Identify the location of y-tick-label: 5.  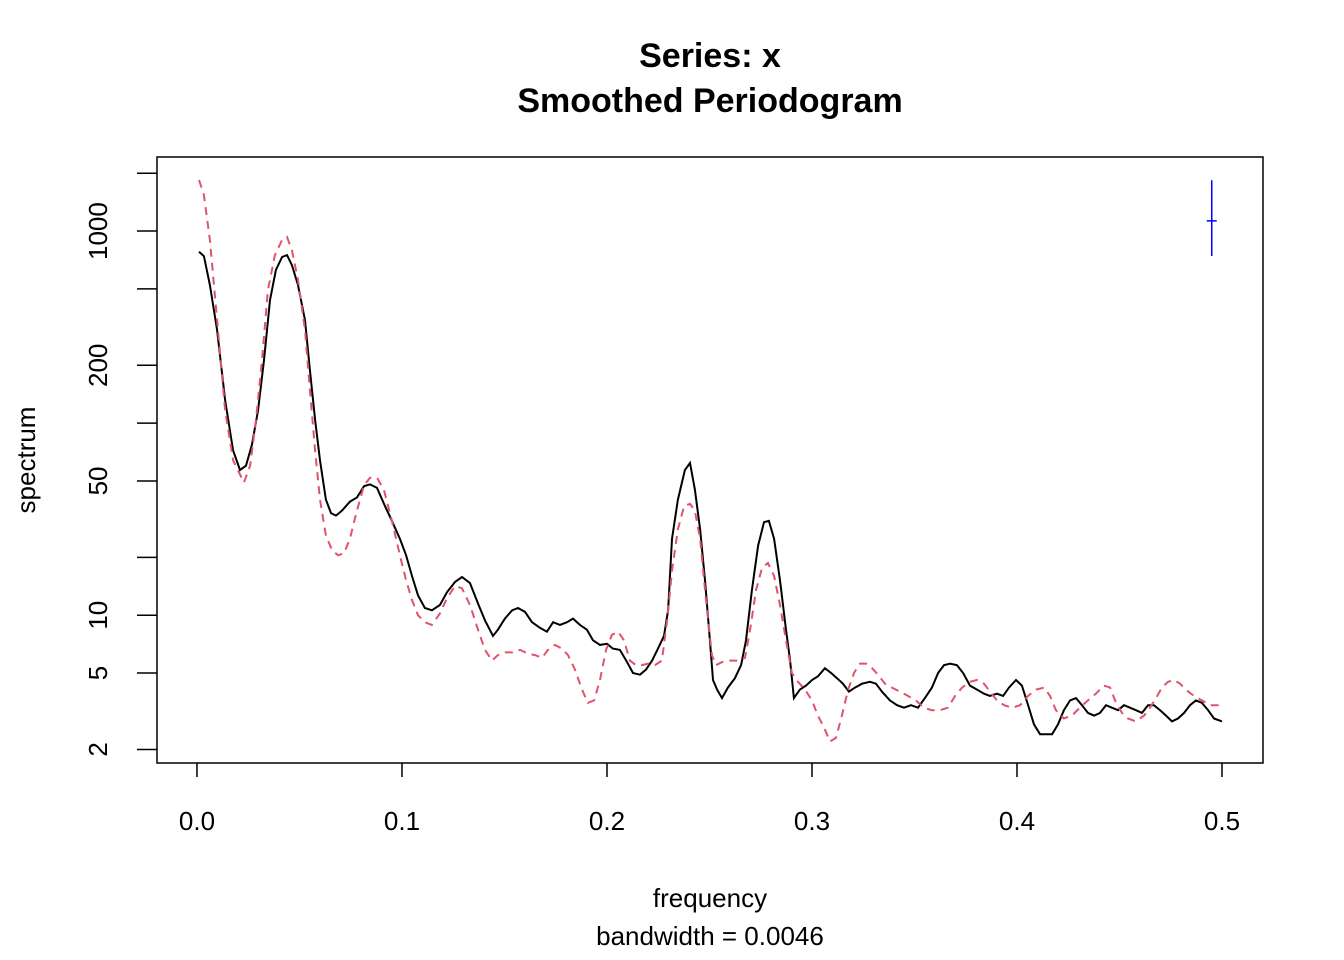
(98, 673).